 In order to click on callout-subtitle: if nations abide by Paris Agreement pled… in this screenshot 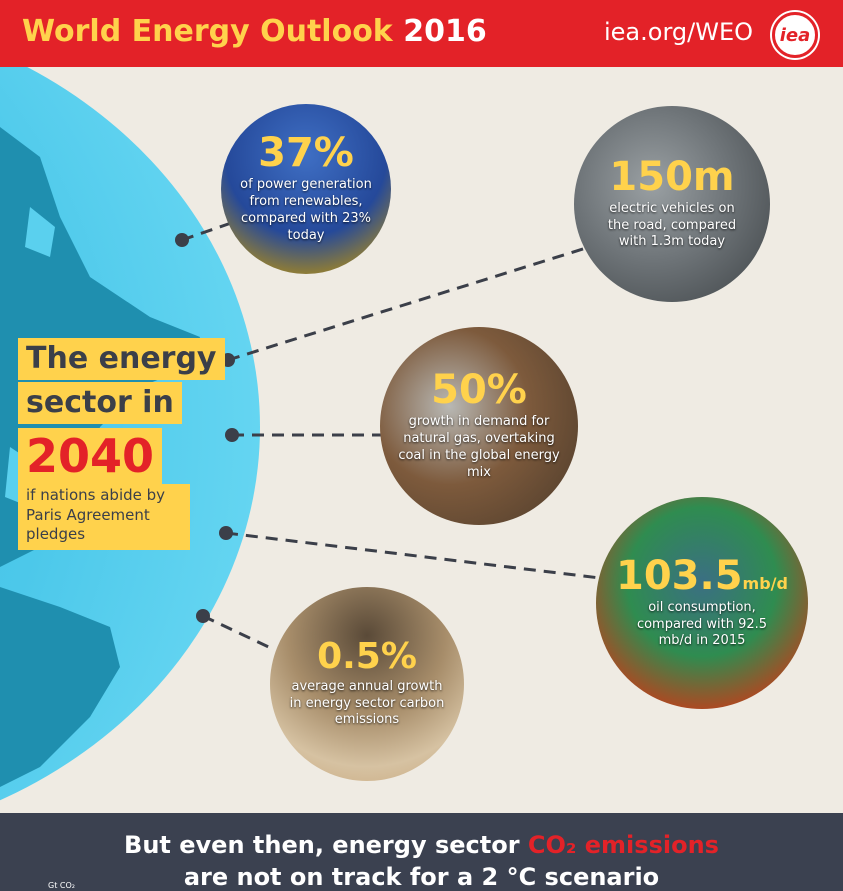, I will do `click(104, 517)`.